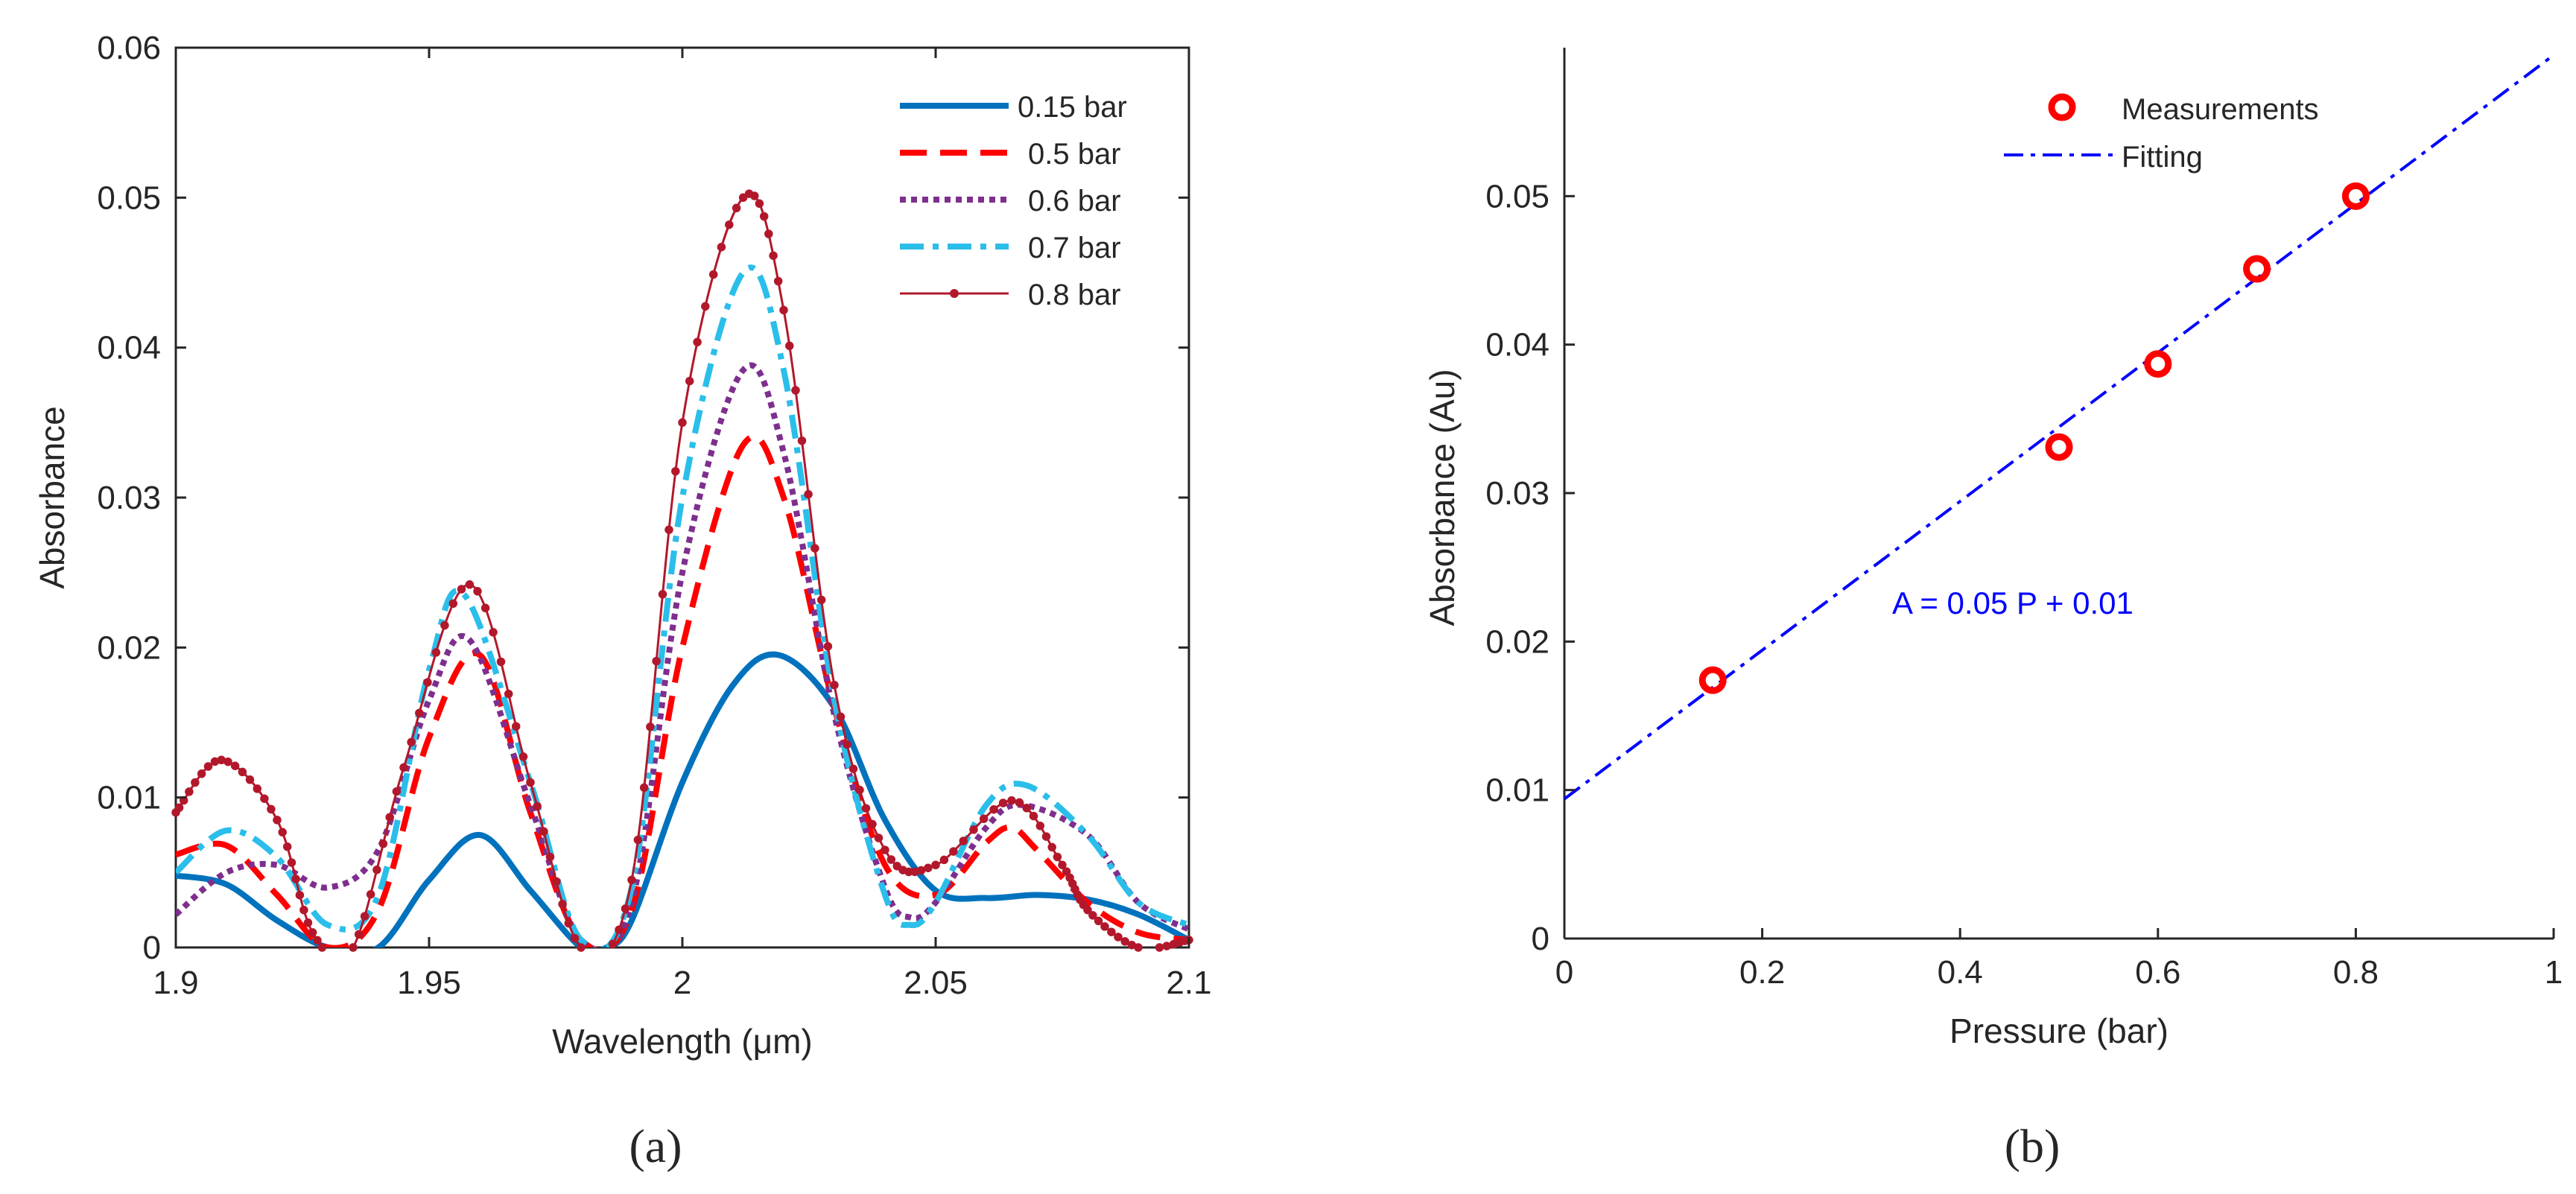 This screenshot has height=1194, width=2576. Describe the element at coordinates (1564, 973) in the screenshot. I see `panel-b-x-tick-label: 0` at that location.